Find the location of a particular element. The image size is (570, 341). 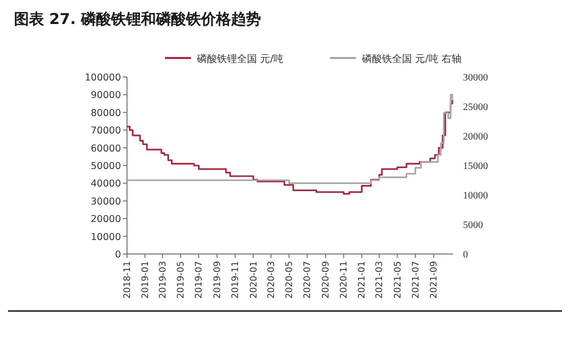

x-tick-label: 2020-05 is located at coordinates (290, 280).